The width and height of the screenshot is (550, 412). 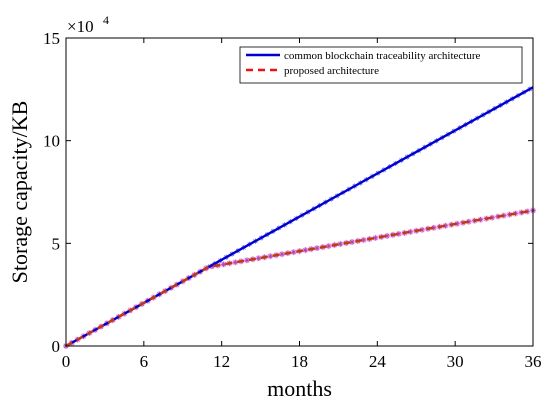 What do you see at coordinates (51, 38) in the screenshot?
I see `y-tick-label: 15` at bounding box center [51, 38].